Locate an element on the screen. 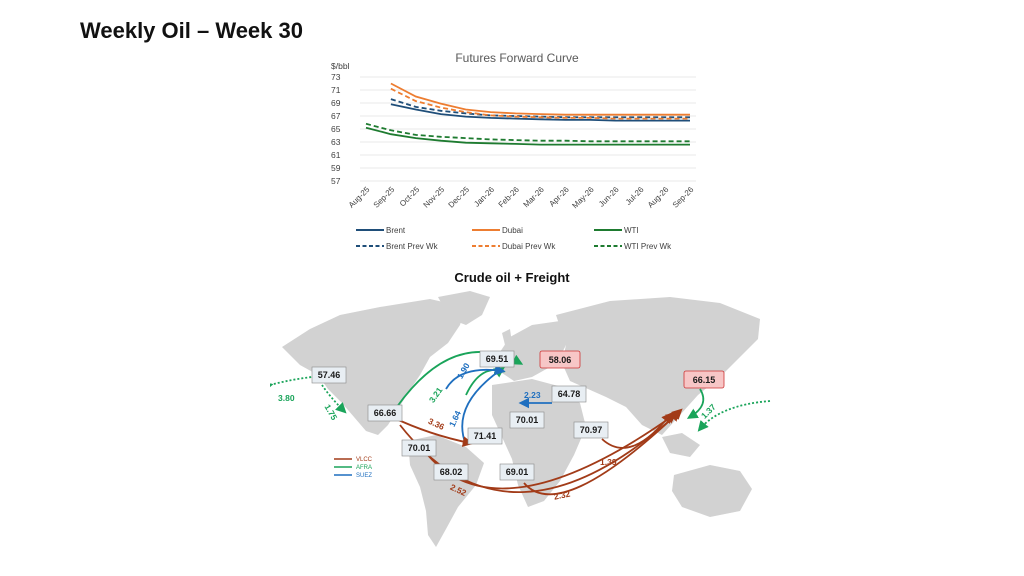 The height and width of the screenshot is (576, 1024). legend-vlcc: VLCC is located at coordinates (364, 460).